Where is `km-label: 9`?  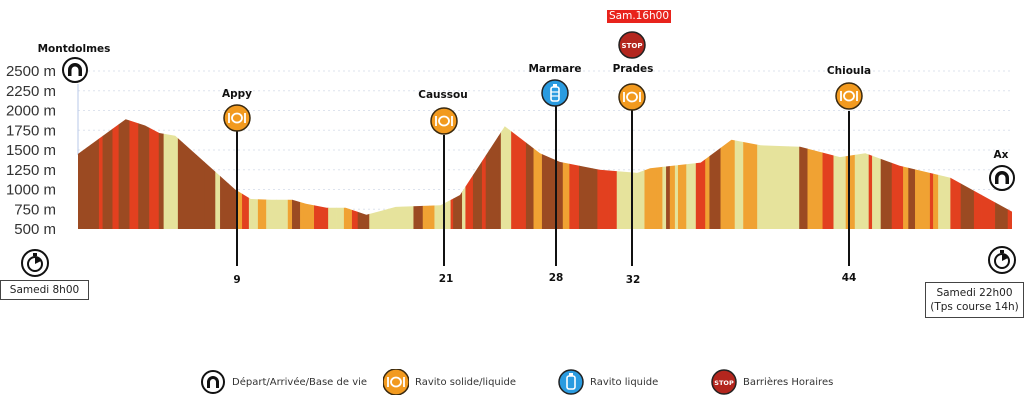
km-label: 9 is located at coordinates (236, 280).